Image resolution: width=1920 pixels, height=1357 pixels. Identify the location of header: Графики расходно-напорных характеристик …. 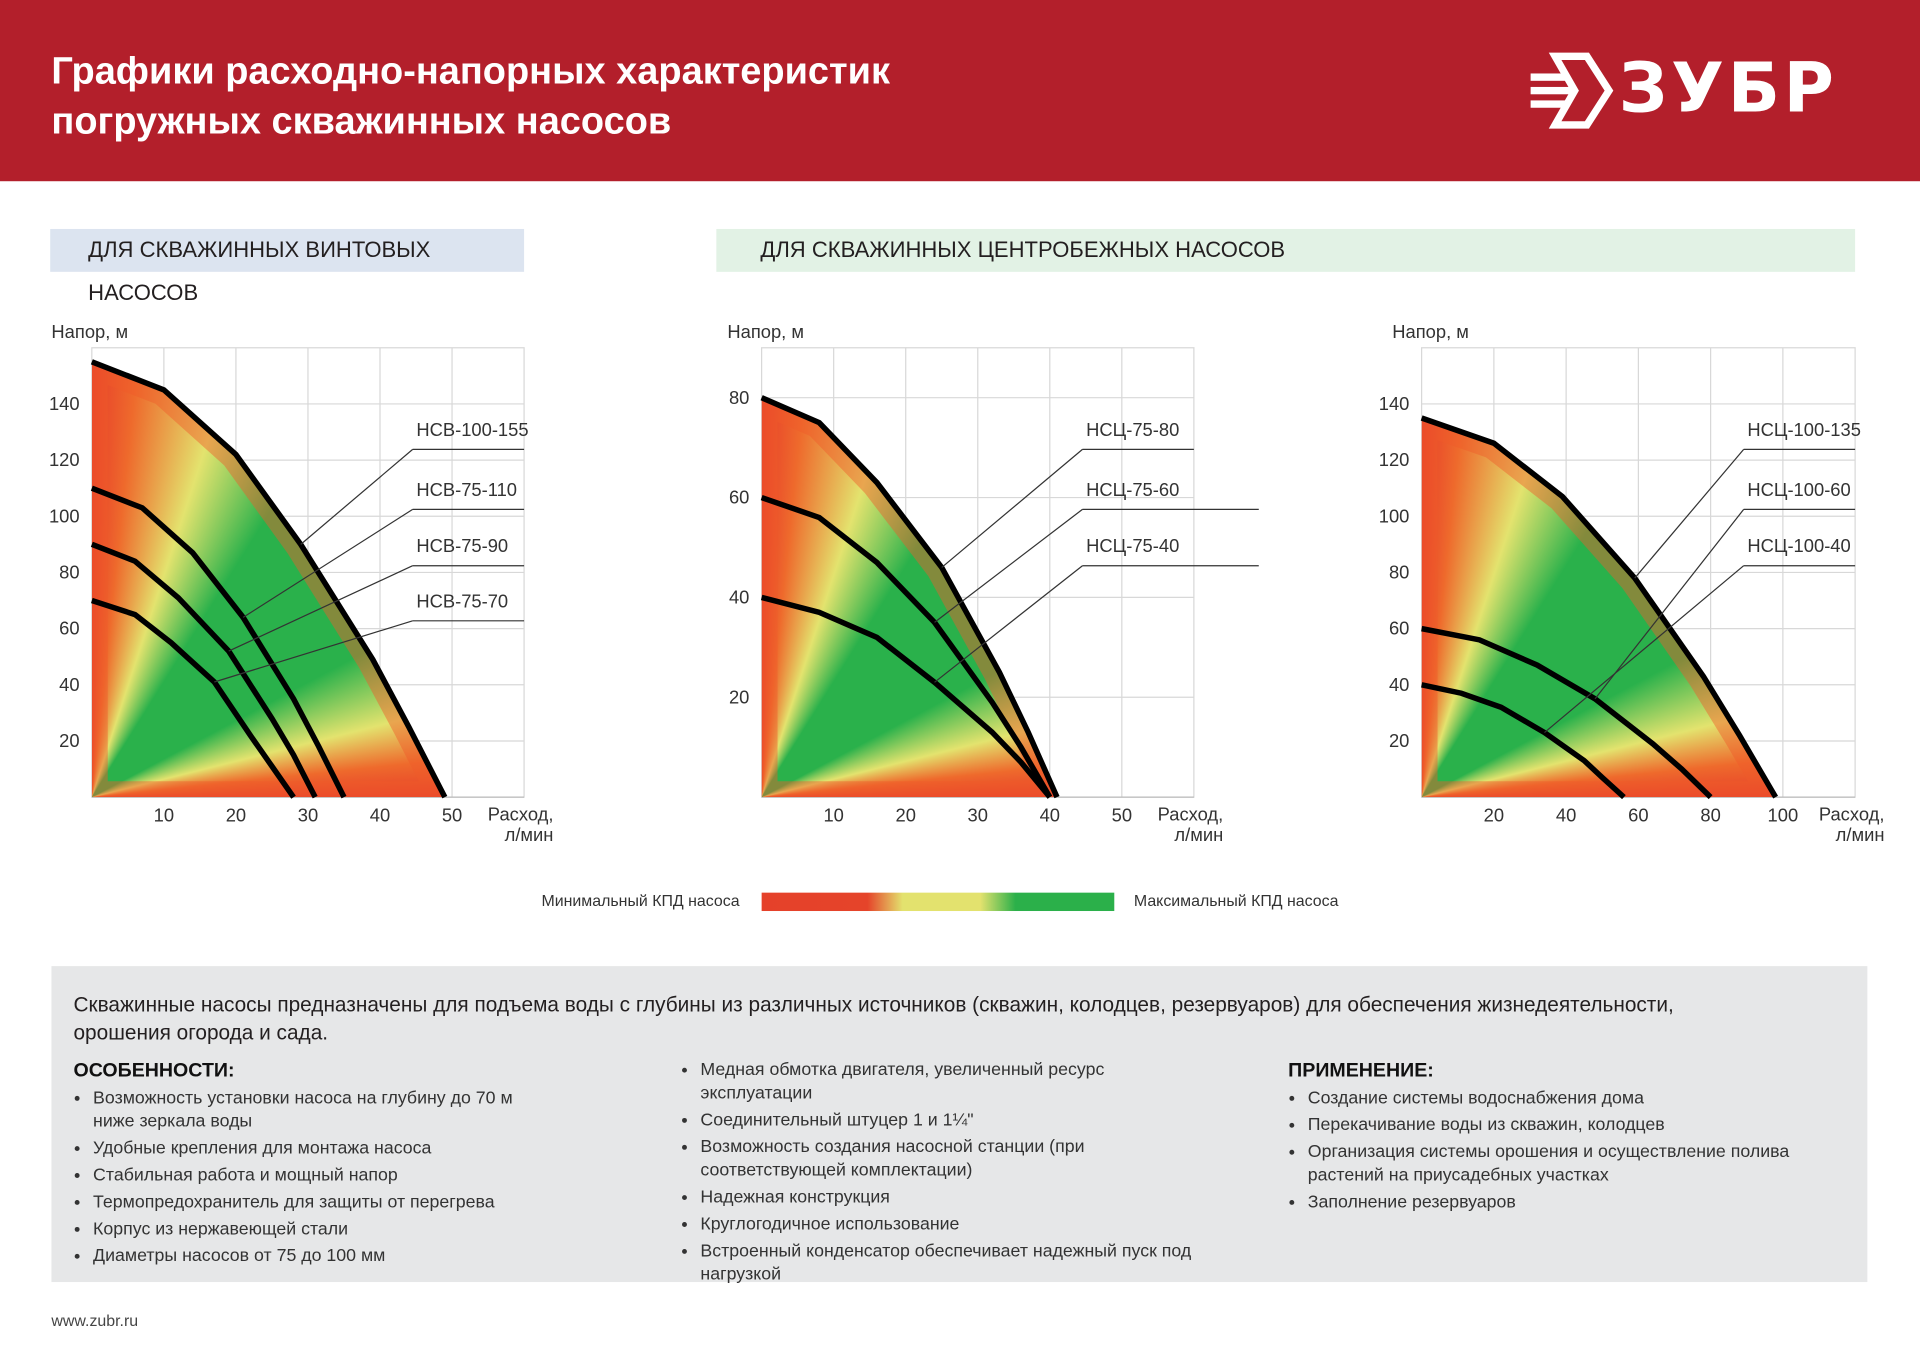
(960, 91).